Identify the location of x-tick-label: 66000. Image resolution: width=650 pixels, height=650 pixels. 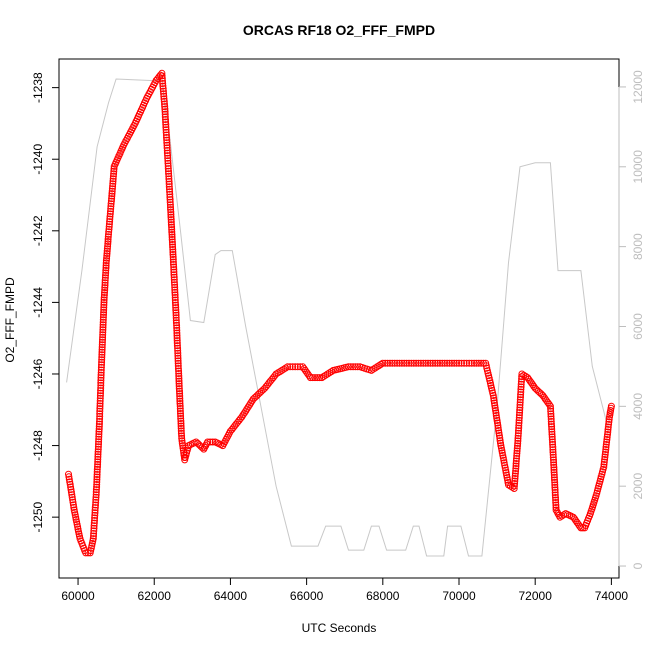
(307, 596).